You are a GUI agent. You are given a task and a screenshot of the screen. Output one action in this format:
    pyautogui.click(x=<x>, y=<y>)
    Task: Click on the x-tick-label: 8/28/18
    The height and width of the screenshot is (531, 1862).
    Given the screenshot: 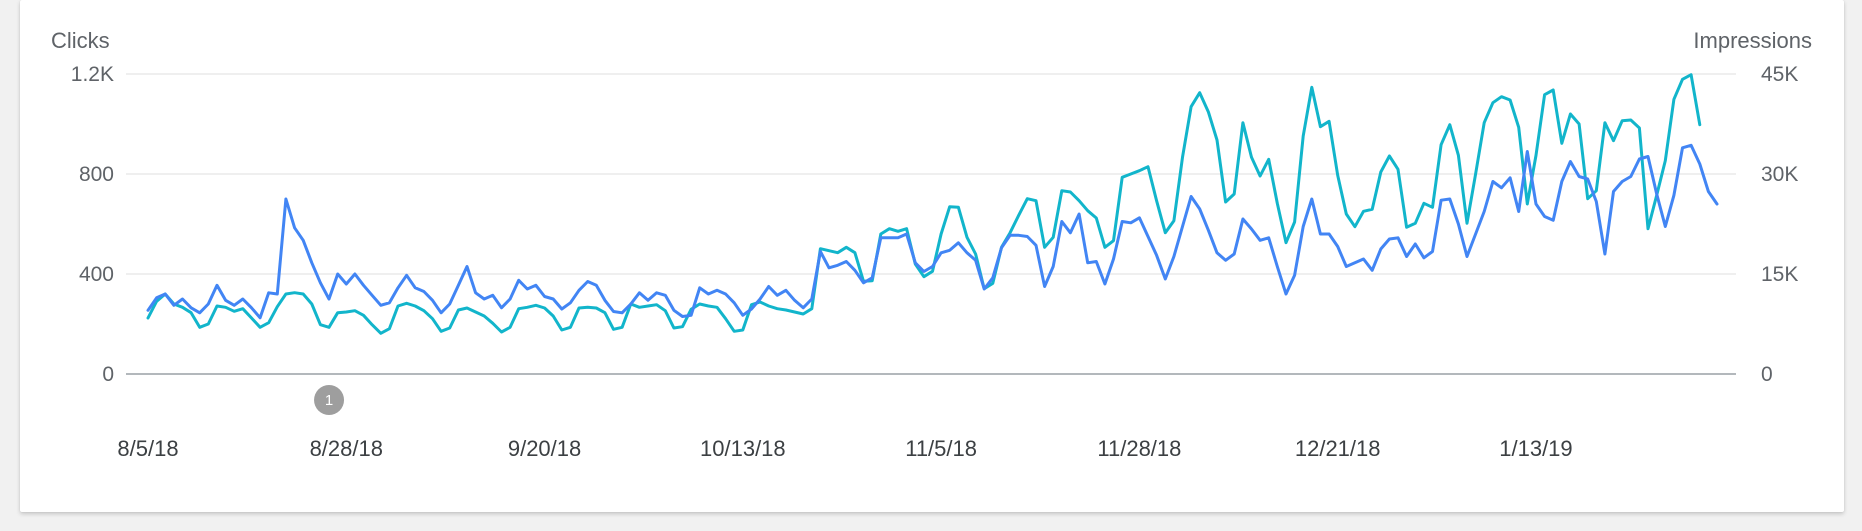 What is the action you would take?
    pyautogui.click(x=346, y=448)
    